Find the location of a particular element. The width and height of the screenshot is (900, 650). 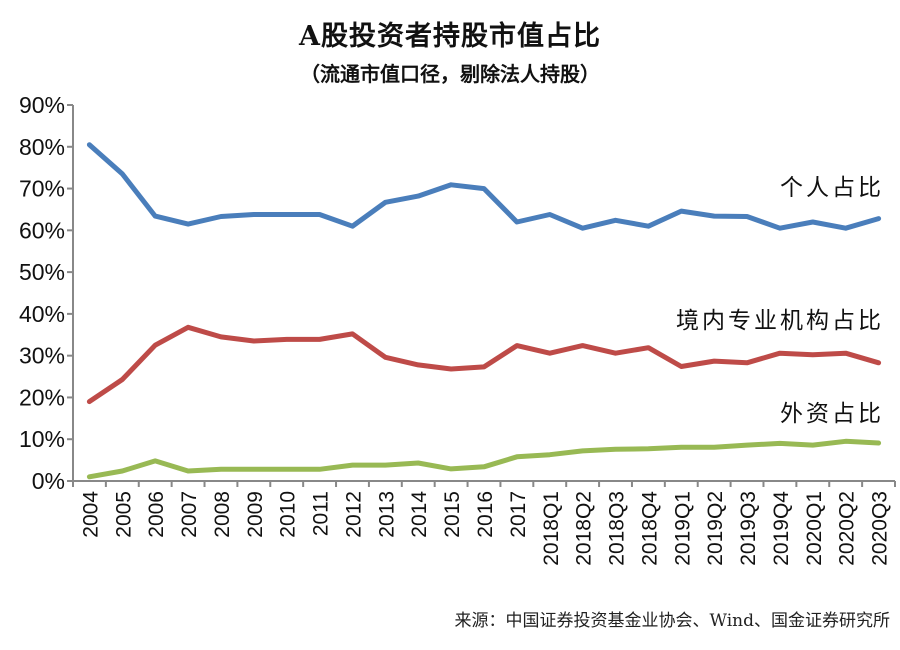

y-tick-label: 30% is located at coordinates (42, 356).